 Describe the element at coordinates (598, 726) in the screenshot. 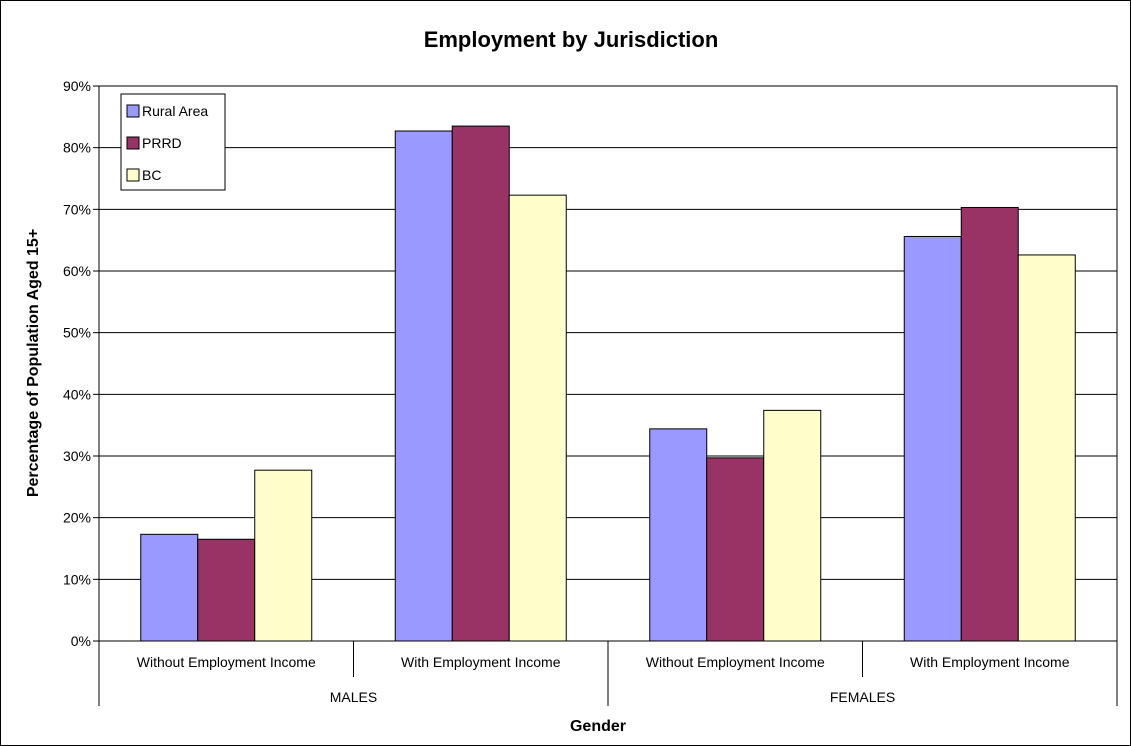

I see `x-axis-title: Gender` at that location.